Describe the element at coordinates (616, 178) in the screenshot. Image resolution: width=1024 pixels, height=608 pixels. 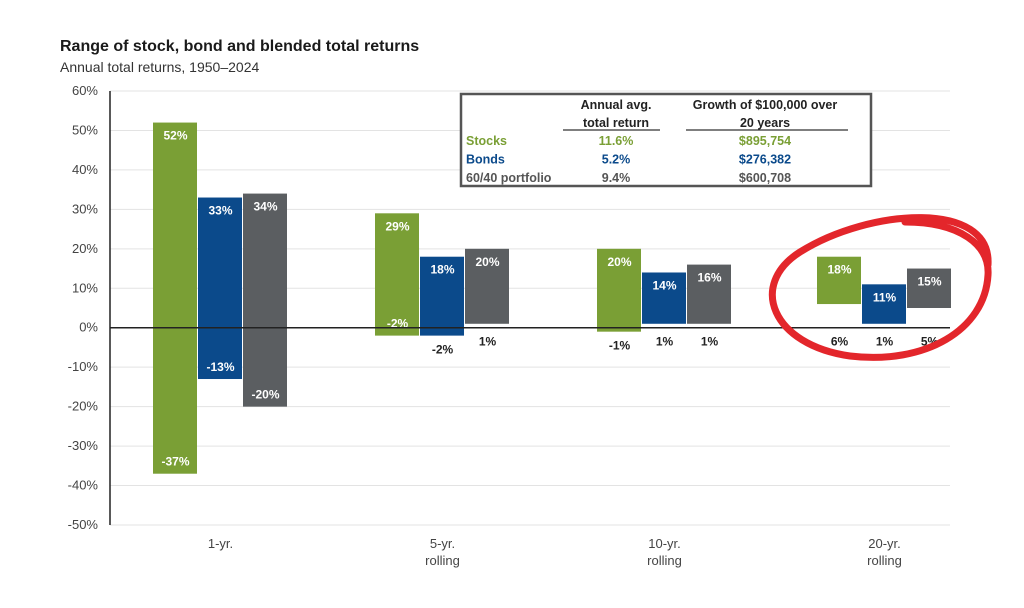
I see `table-row-avg: 9.4%` at that location.